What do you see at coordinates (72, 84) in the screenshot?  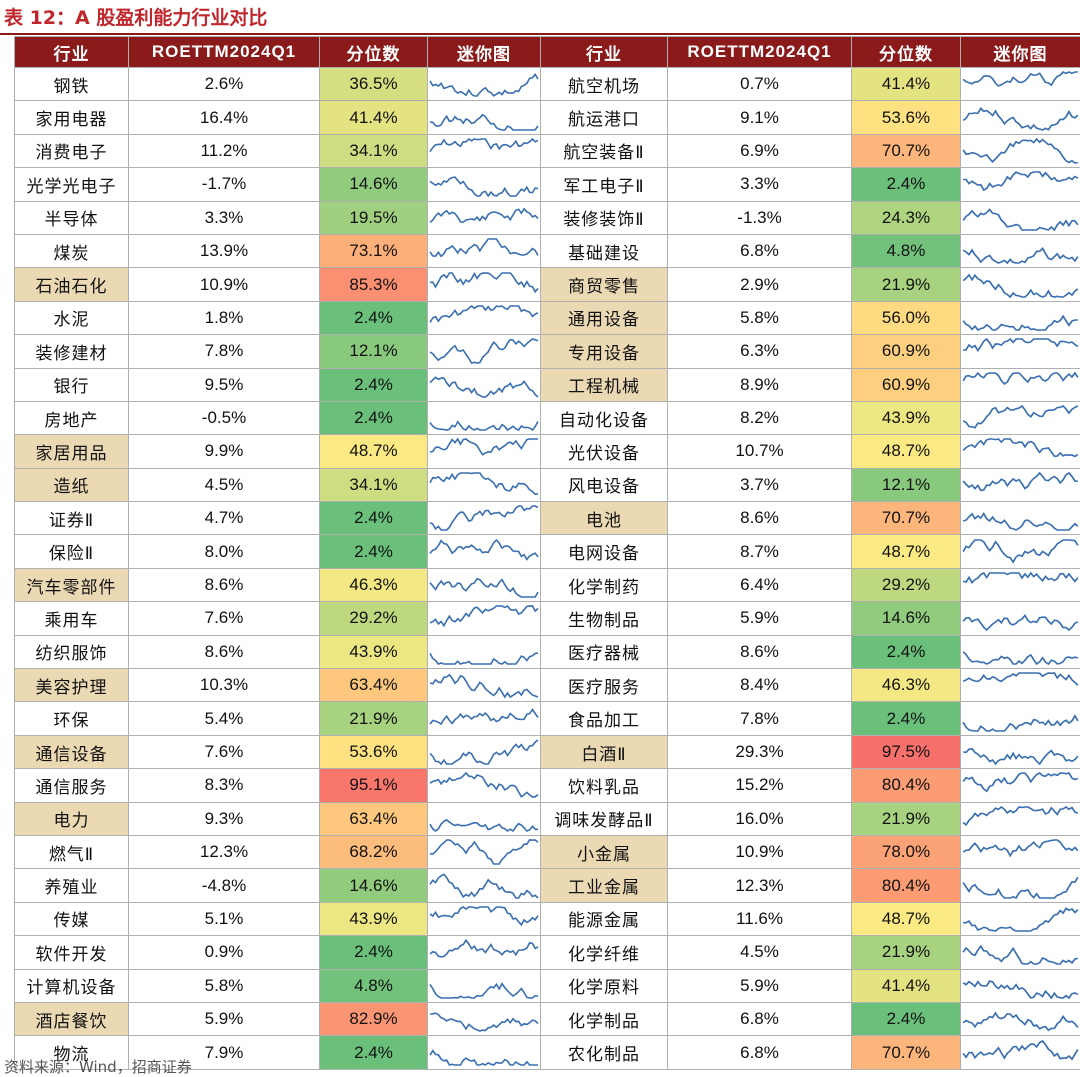 I see `industry-name: 钢铁` at bounding box center [72, 84].